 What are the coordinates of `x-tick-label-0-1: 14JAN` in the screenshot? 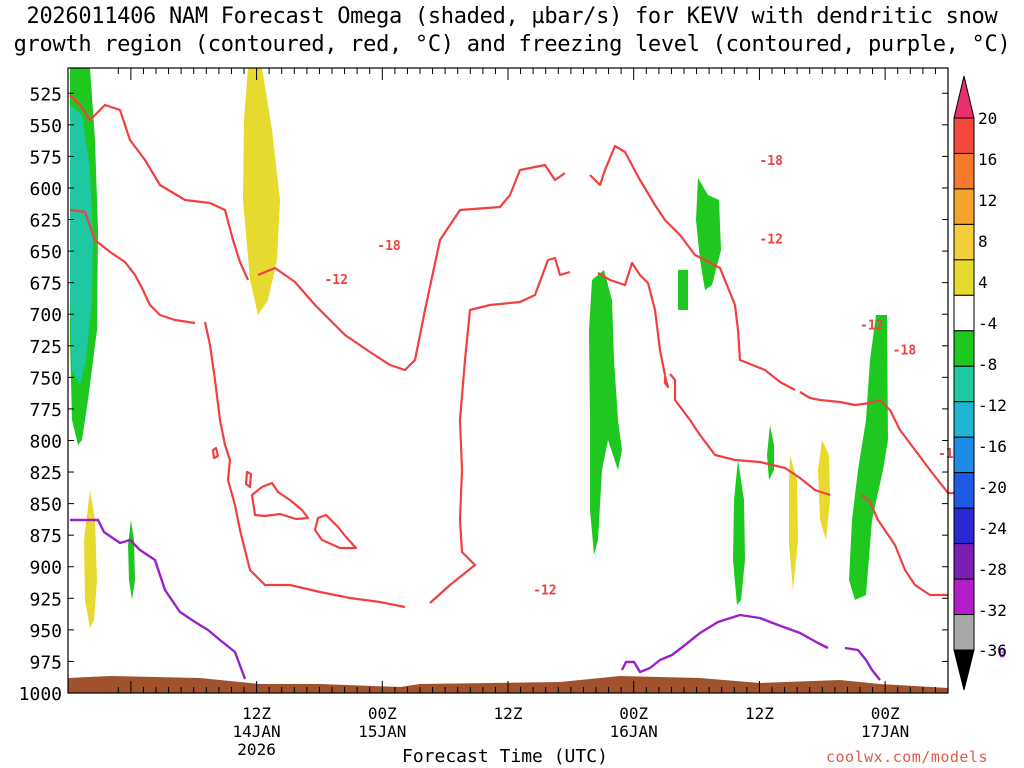 It's located at (256, 731).